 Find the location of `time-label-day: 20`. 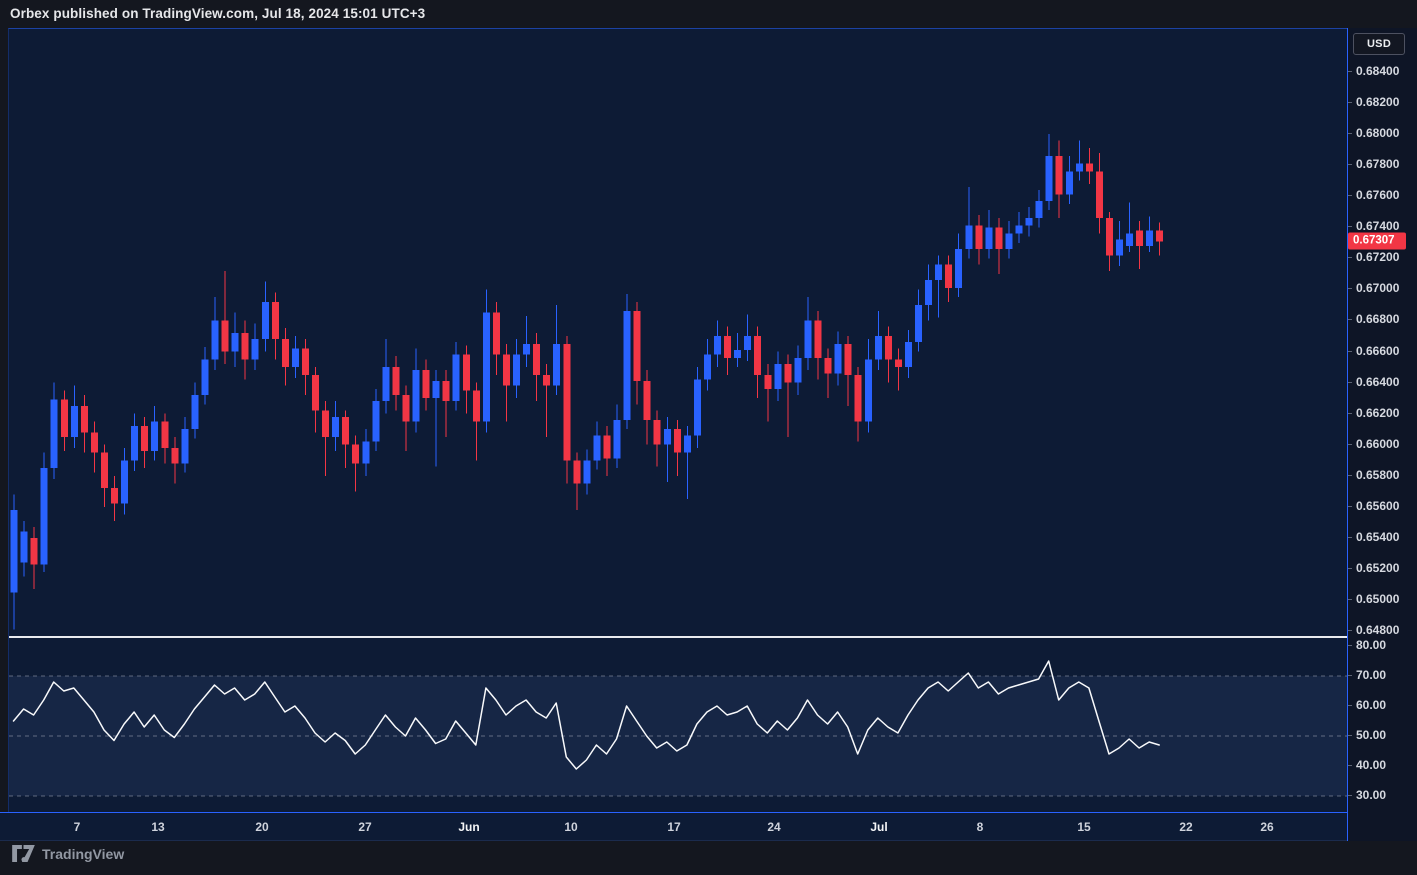

time-label-day: 20 is located at coordinates (262, 827).